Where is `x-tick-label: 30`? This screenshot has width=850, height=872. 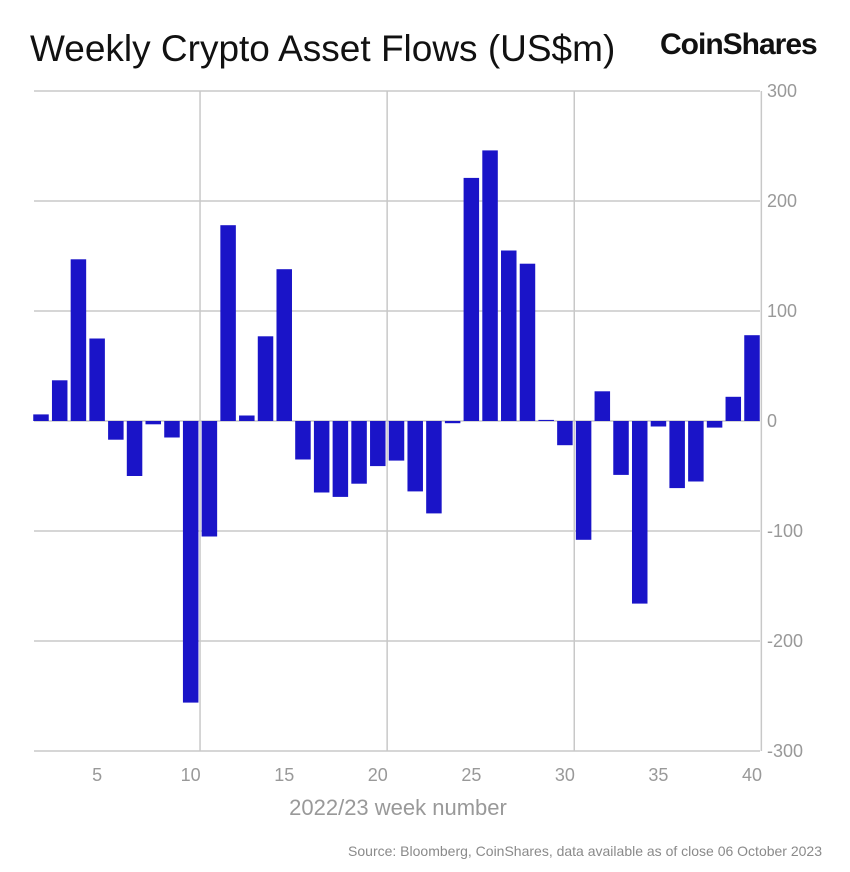
x-tick-label: 30 is located at coordinates (565, 775).